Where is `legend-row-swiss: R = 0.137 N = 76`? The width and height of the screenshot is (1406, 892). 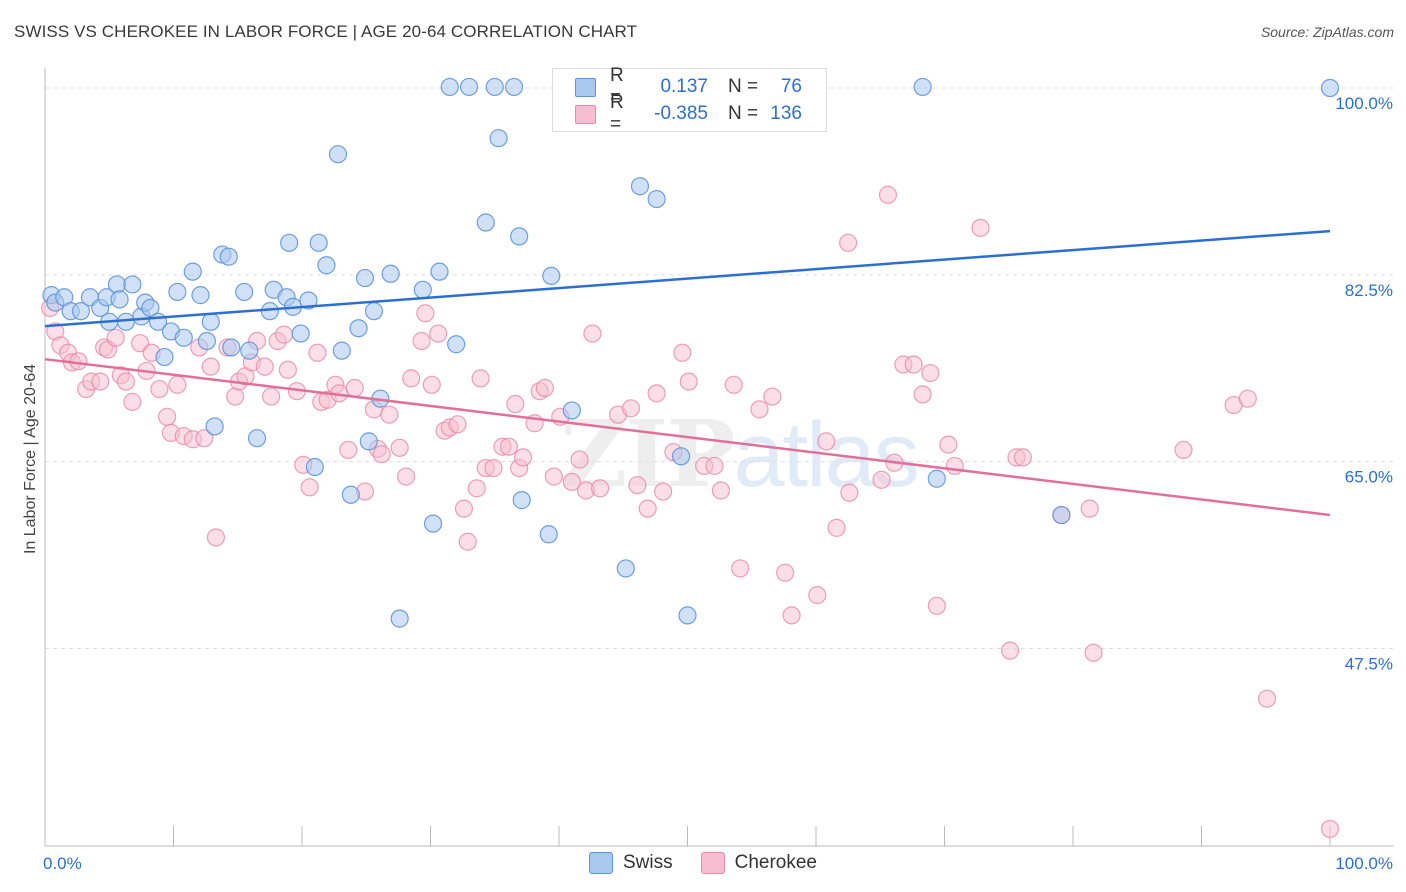
legend-row-swiss: R = 0.137 N = 76 is located at coordinates (688, 86).